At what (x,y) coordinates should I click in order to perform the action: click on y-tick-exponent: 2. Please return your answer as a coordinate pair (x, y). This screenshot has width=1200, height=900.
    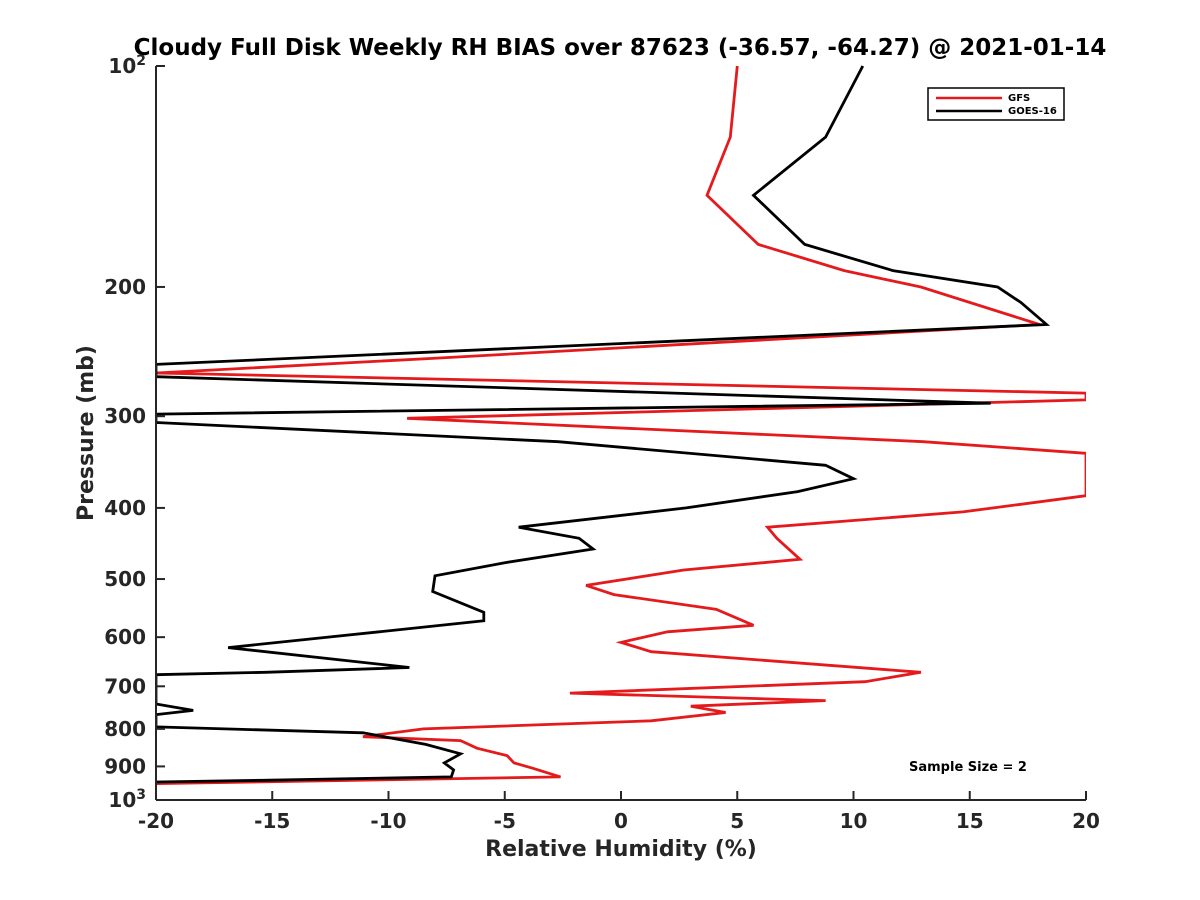
    Looking at the image, I should click on (141, 61).